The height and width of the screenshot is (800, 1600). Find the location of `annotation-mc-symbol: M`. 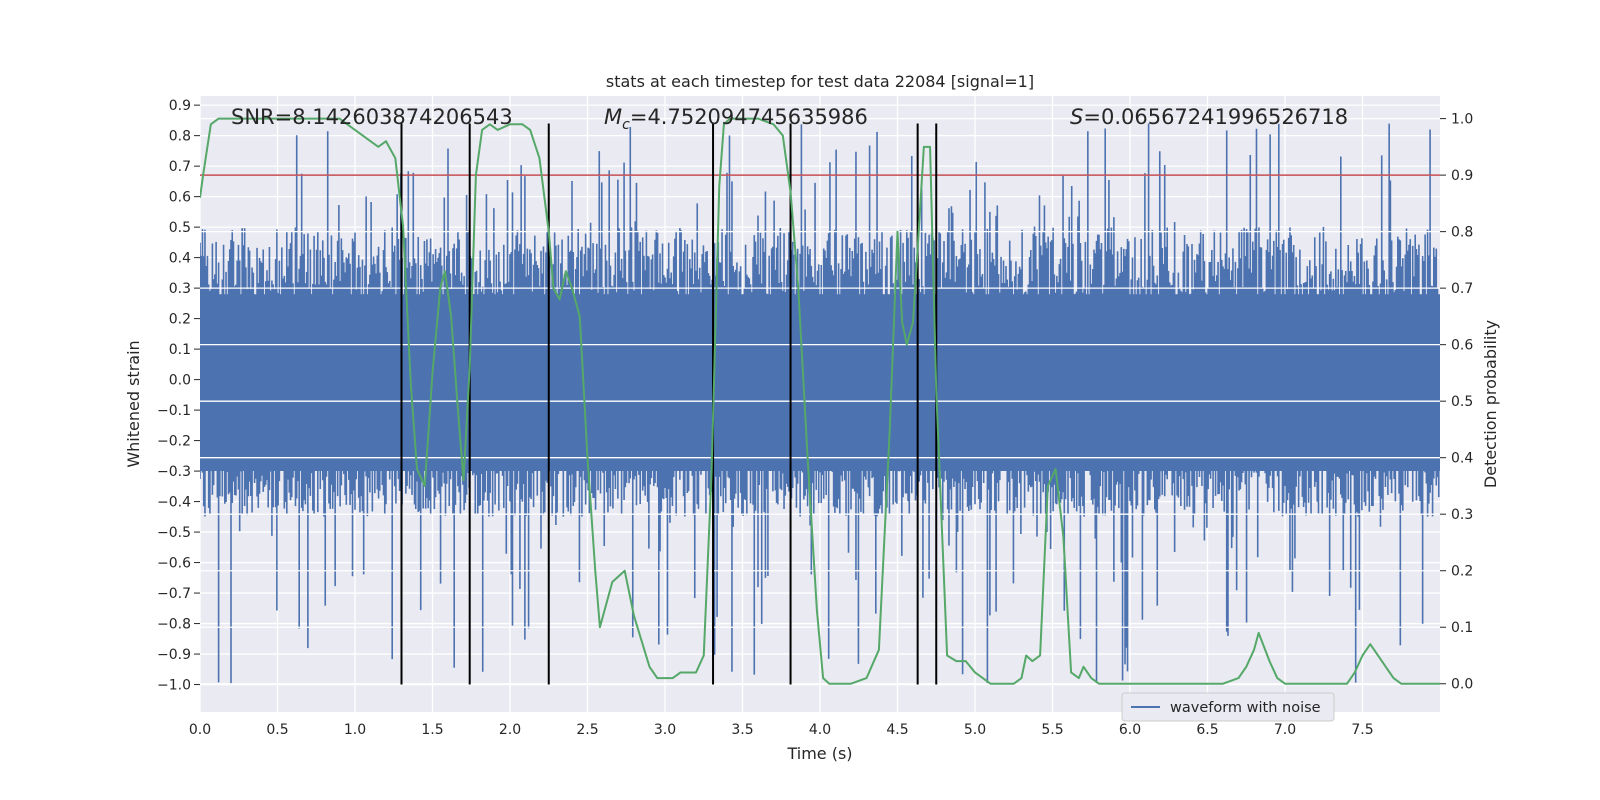

annotation-mc-symbol: M is located at coordinates (613, 117).